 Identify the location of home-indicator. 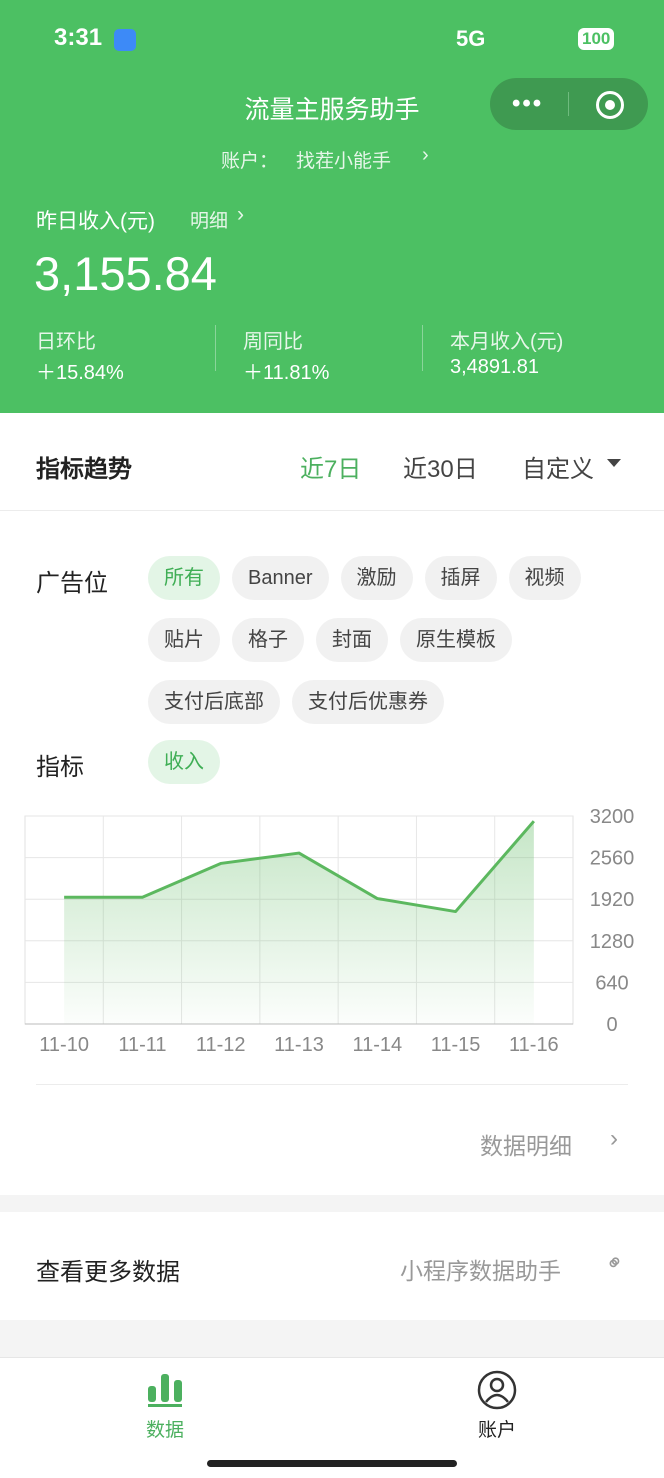
(332, 1463).